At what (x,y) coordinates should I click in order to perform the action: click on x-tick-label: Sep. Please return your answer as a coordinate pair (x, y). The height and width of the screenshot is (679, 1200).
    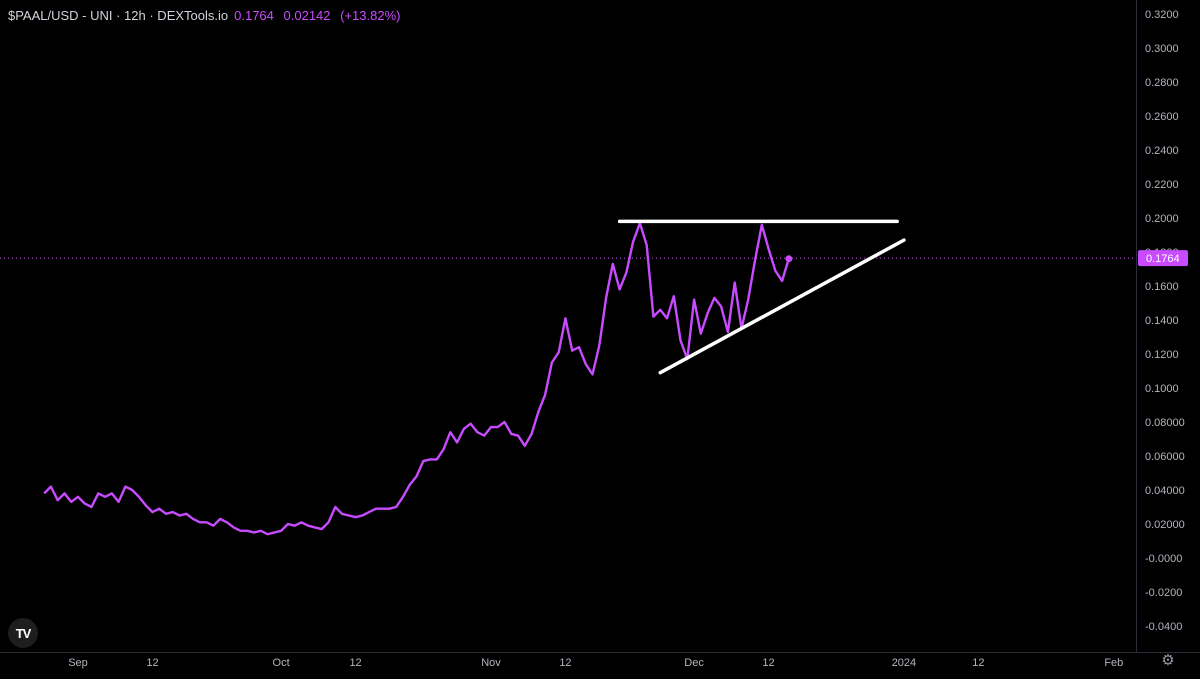
    Looking at the image, I should click on (78, 663).